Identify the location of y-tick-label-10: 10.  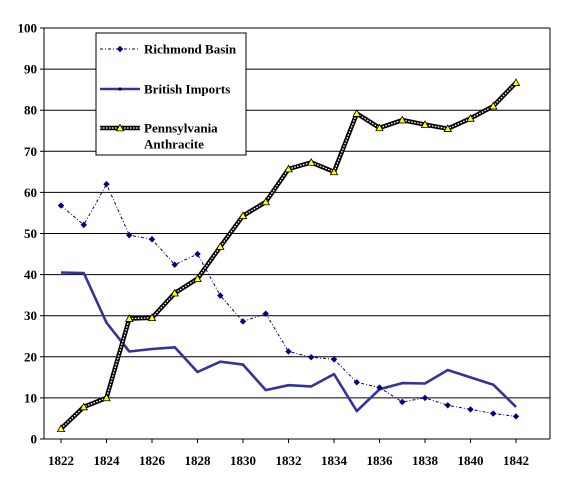
(30, 397).